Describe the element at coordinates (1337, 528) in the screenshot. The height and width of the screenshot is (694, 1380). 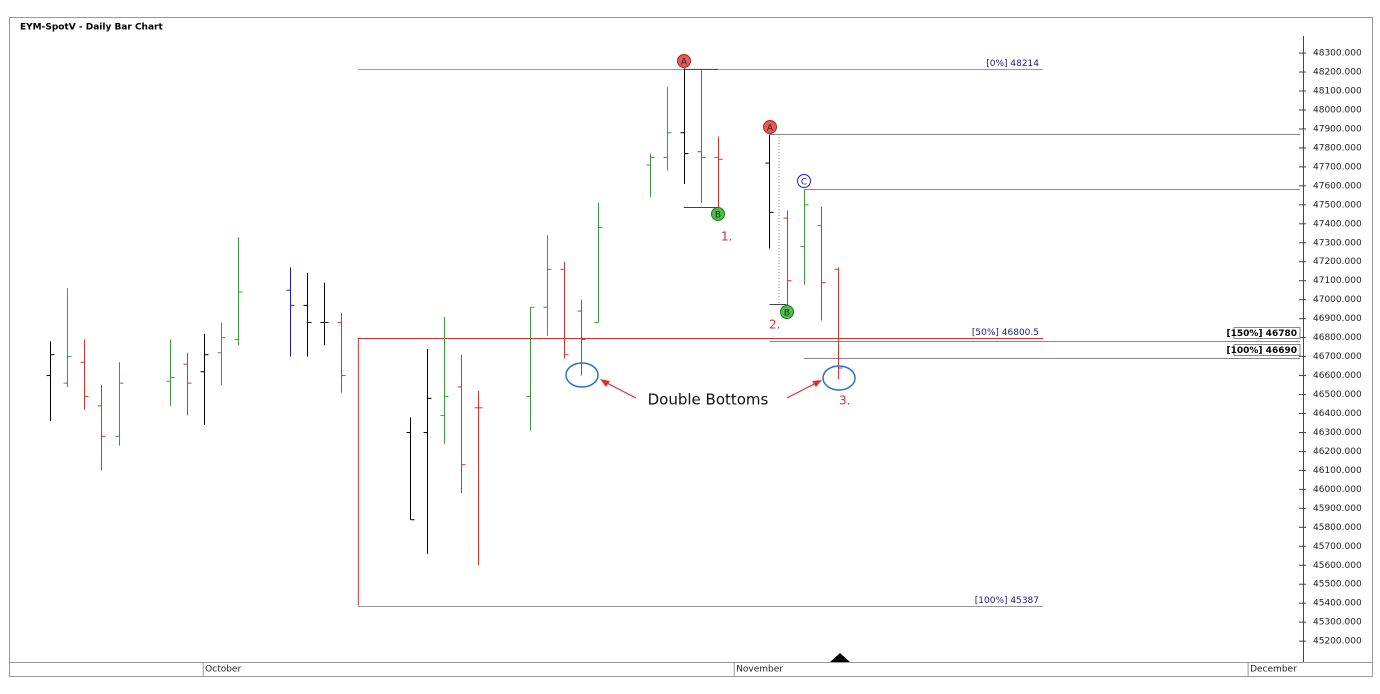
I see `y-tick-label: 45800.000` at that location.